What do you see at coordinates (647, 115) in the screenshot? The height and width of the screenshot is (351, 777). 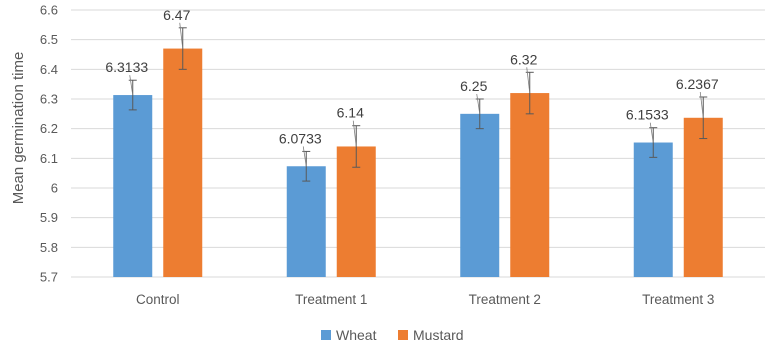 I see `data-label: 6.1533` at bounding box center [647, 115].